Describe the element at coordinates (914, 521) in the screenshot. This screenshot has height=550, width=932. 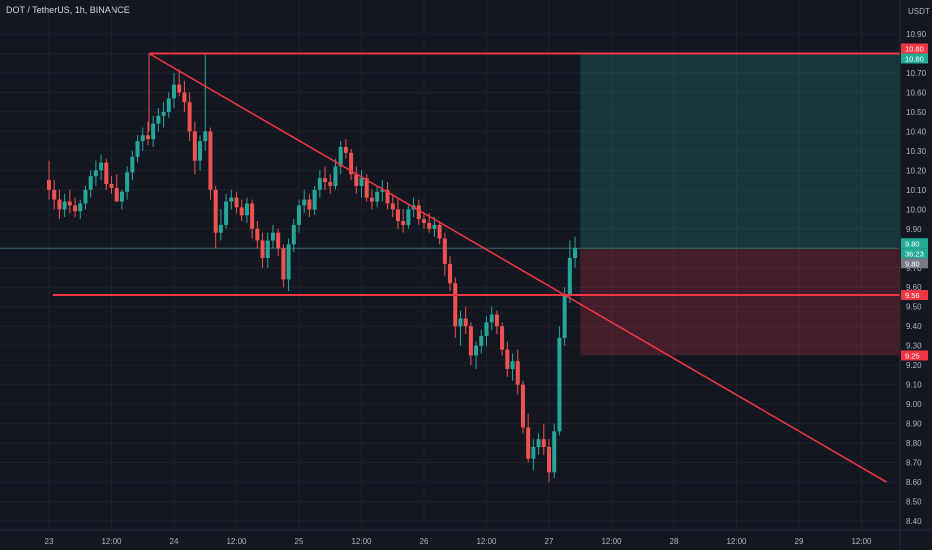
I see `price-tick-label: 8.40` at that location.